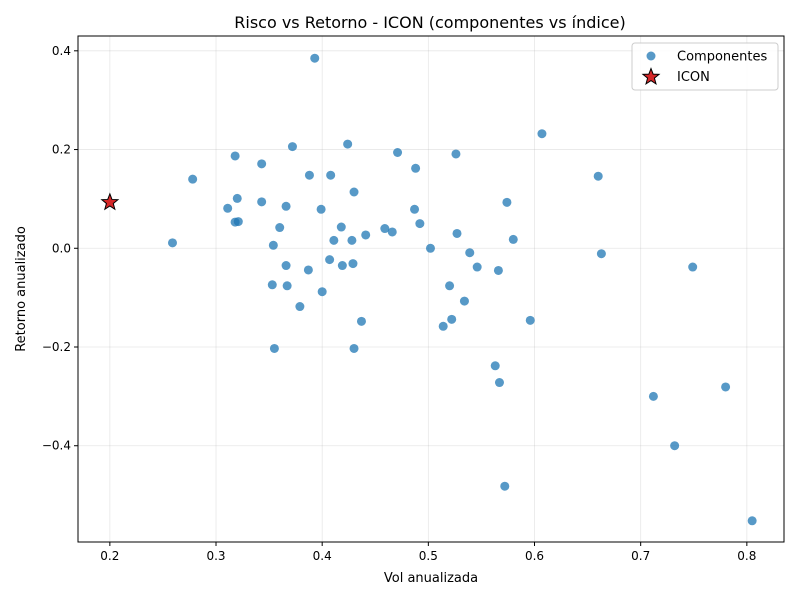 This screenshot has width=800, height=600. Describe the element at coordinates (534, 556) in the screenshot. I see `x-tick-label: 0.6` at that location.